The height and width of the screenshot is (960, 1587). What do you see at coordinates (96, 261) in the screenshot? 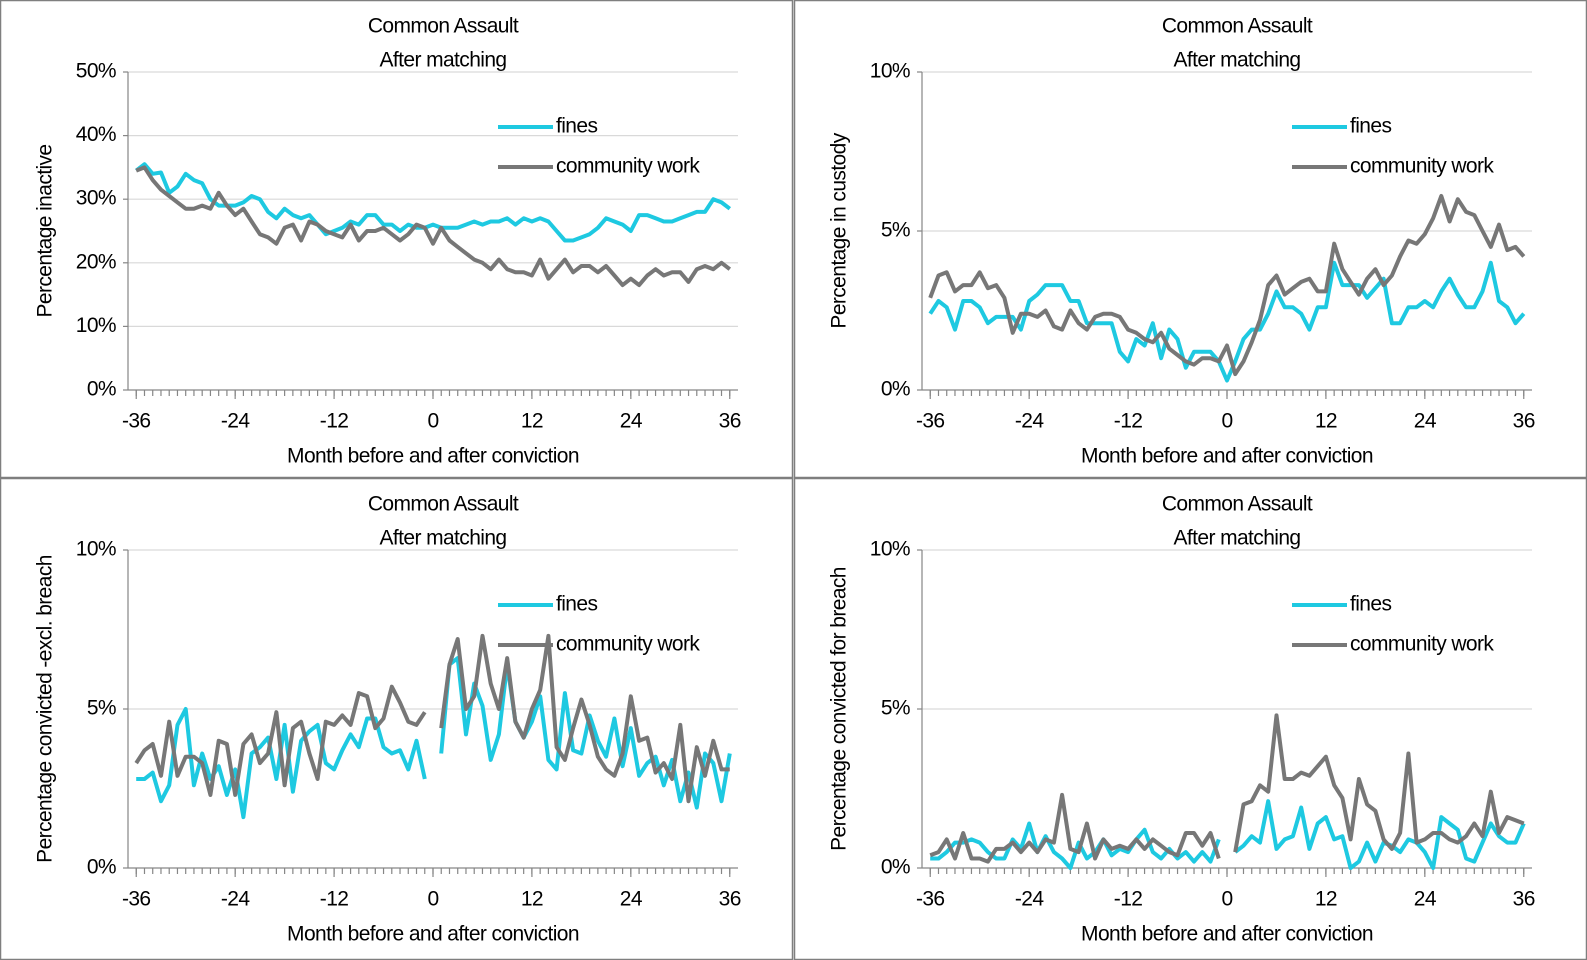
I see `y-tick-label: 20%` at bounding box center [96, 261].